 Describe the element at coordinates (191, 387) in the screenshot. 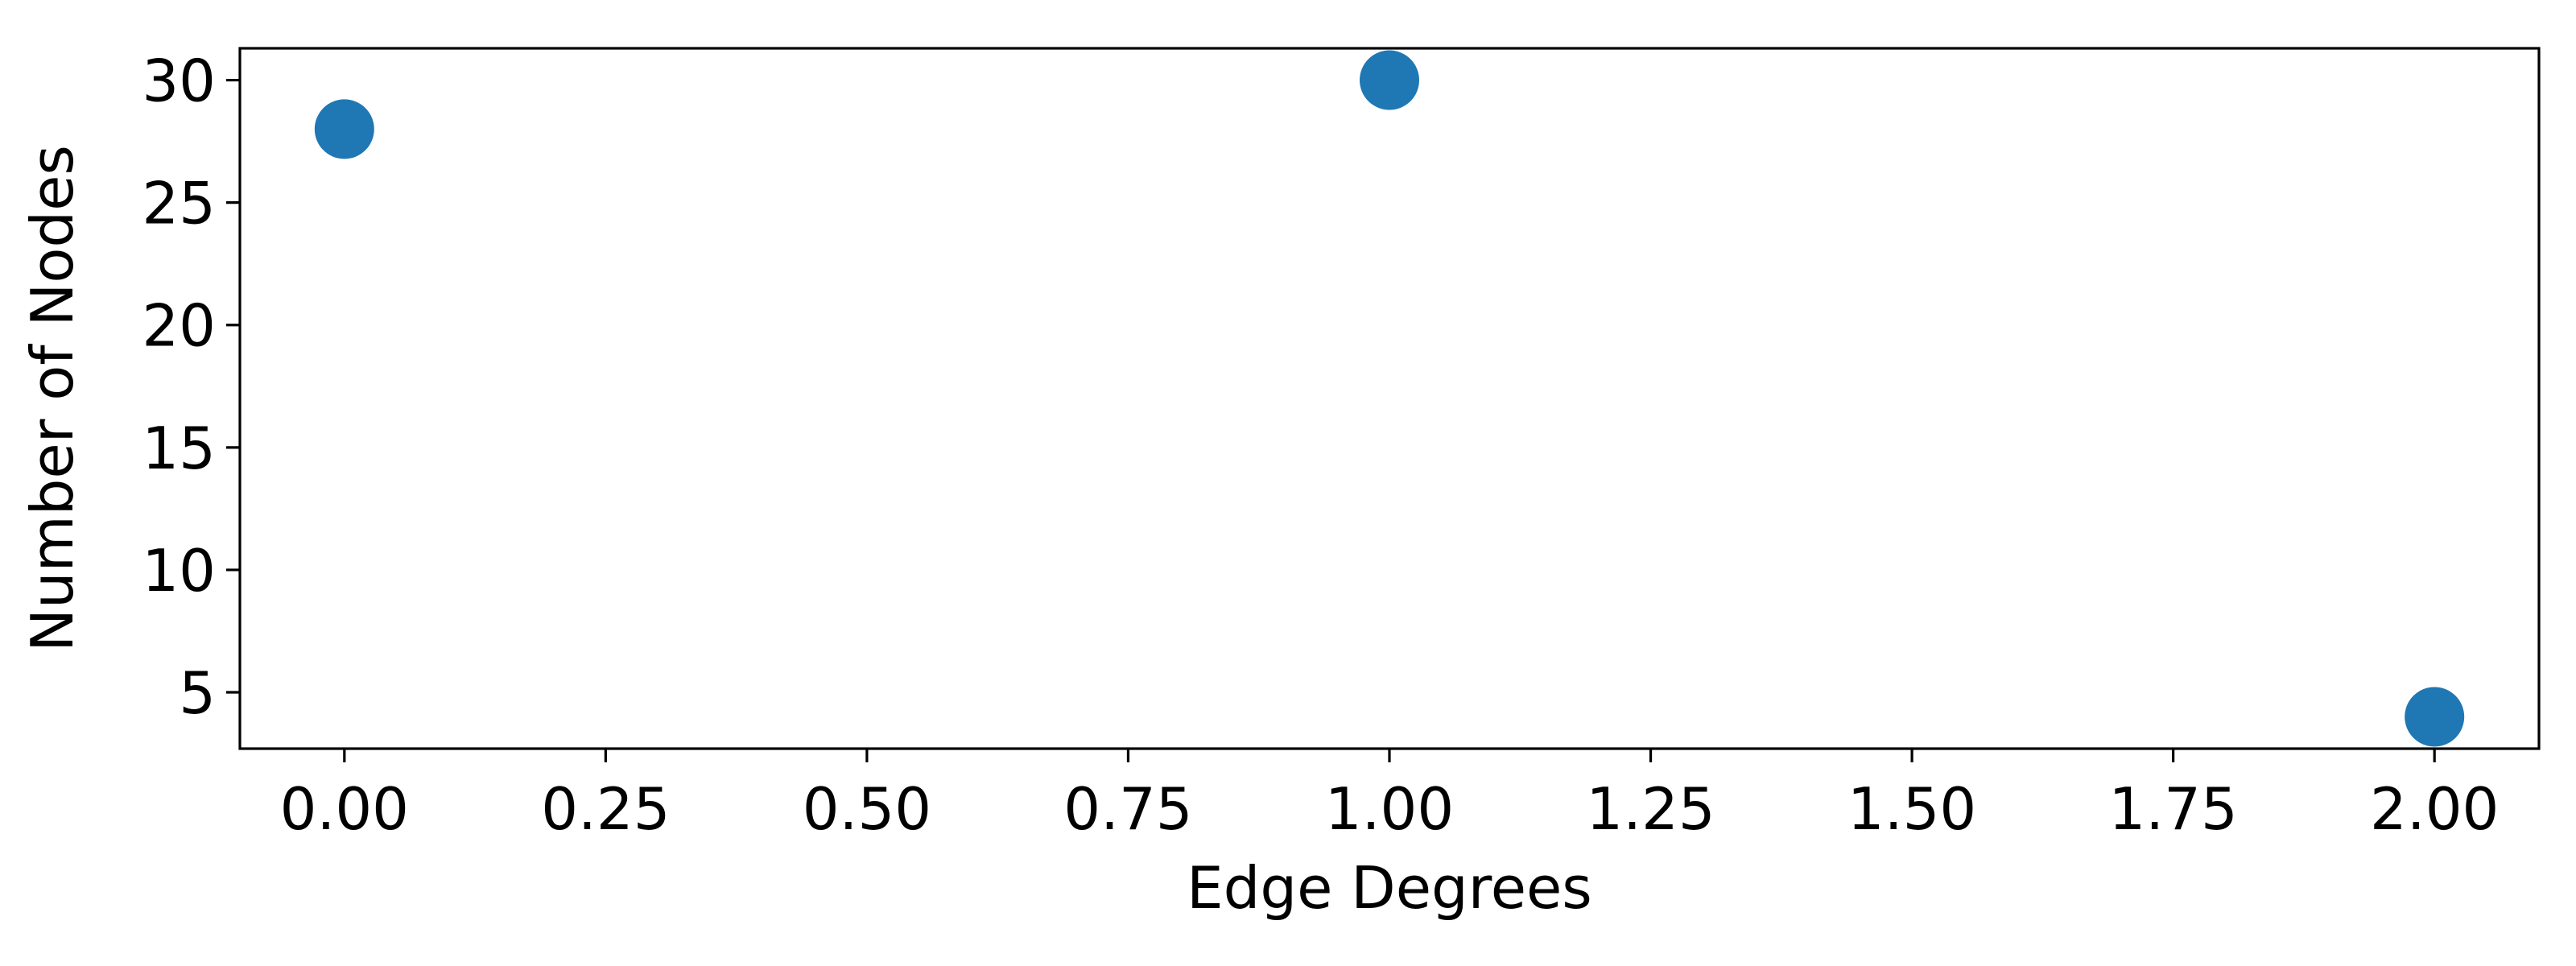

I see `y-axis-ticks: 5 10 15 20 25 30` at that location.